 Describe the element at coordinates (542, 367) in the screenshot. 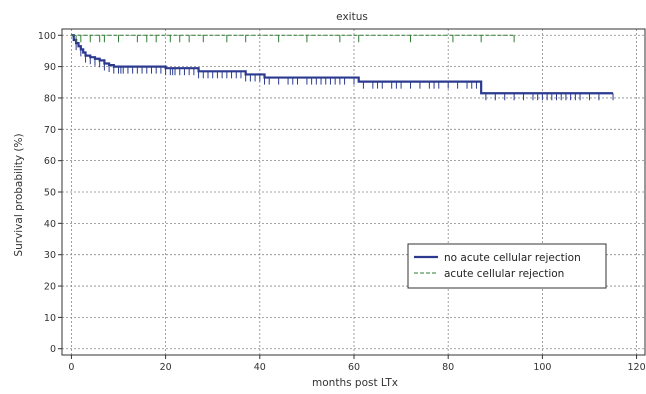

I see `x-tick-label: 100` at that location.